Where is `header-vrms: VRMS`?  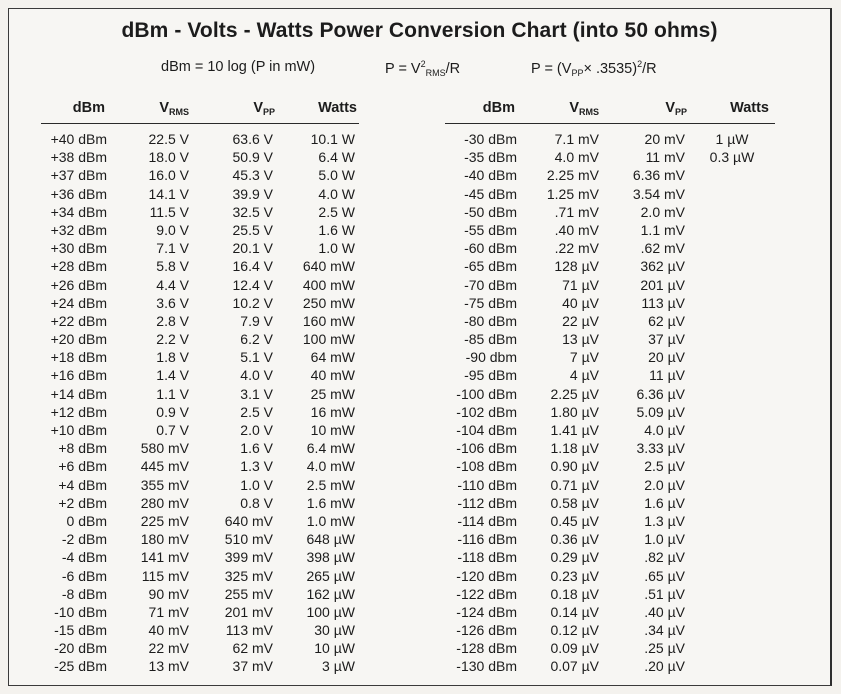
header-vrms: VRMS is located at coordinates (572, 108).